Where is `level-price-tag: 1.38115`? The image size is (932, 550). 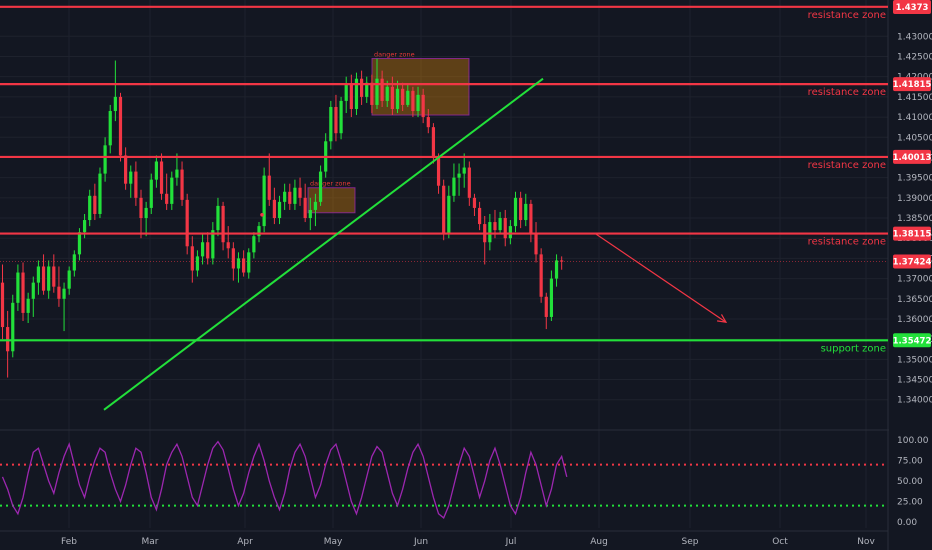 level-price-tag: 1.38115 is located at coordinates (912, 235).